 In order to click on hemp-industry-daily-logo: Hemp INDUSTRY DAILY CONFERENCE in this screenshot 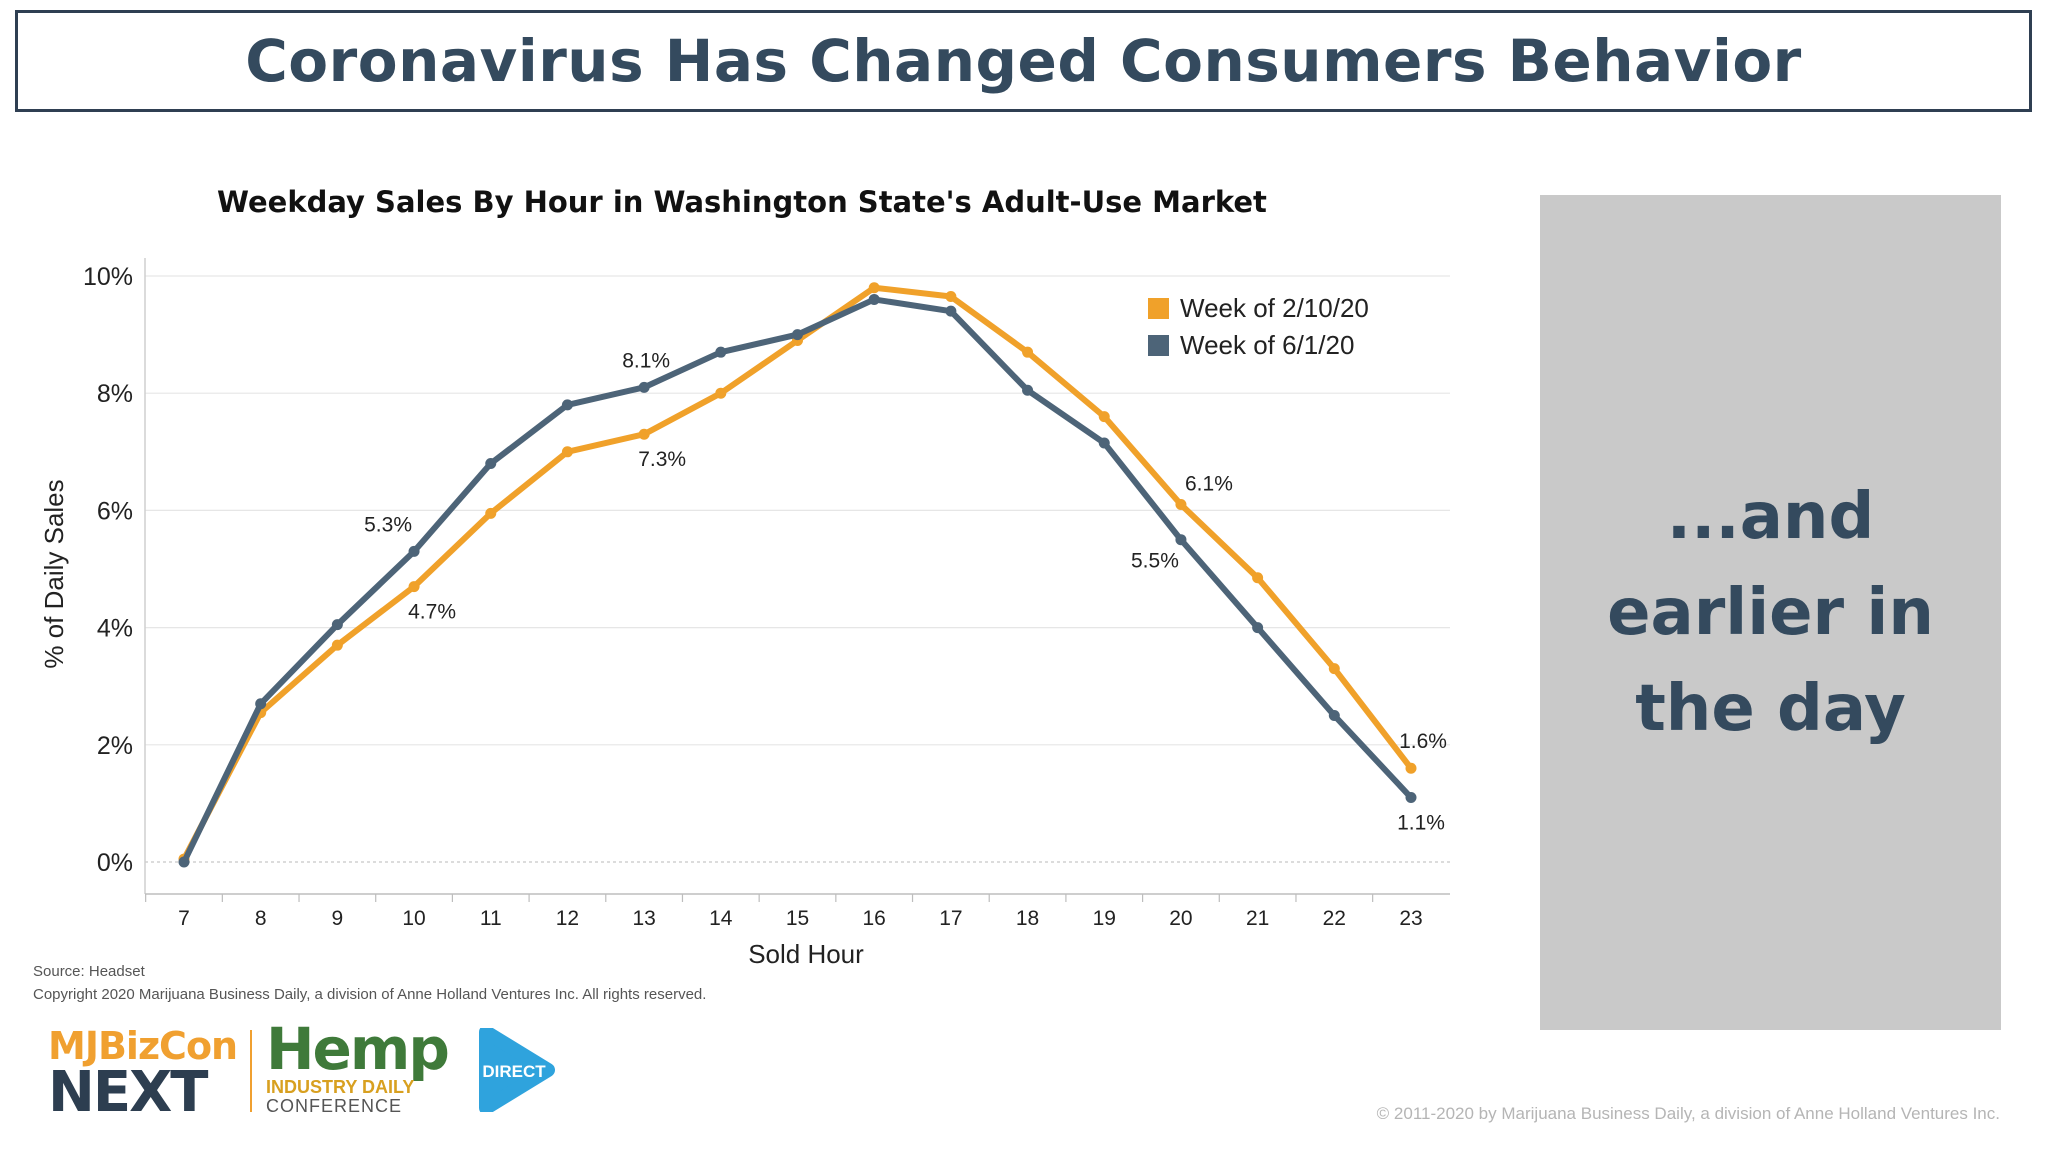, I will do `click(366, 1068)`.